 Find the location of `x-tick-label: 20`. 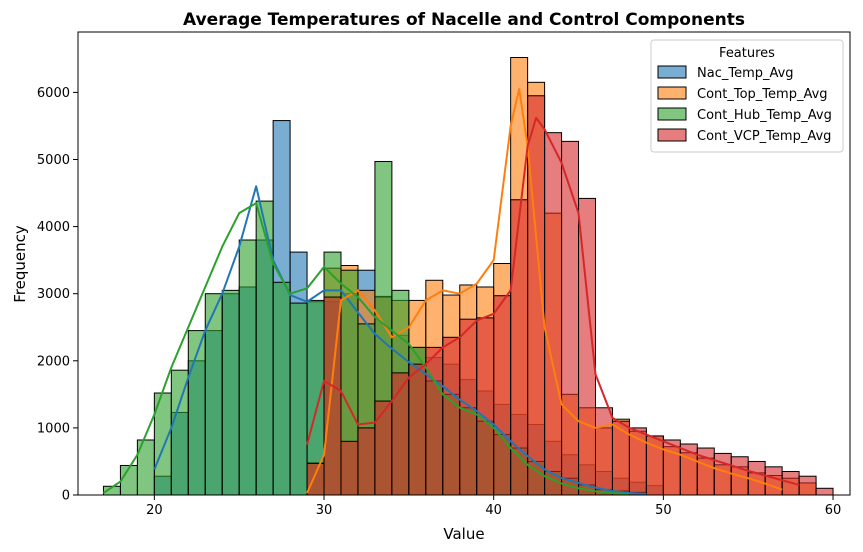

x-tick-label: 20 is located at coordinates (154, 510).